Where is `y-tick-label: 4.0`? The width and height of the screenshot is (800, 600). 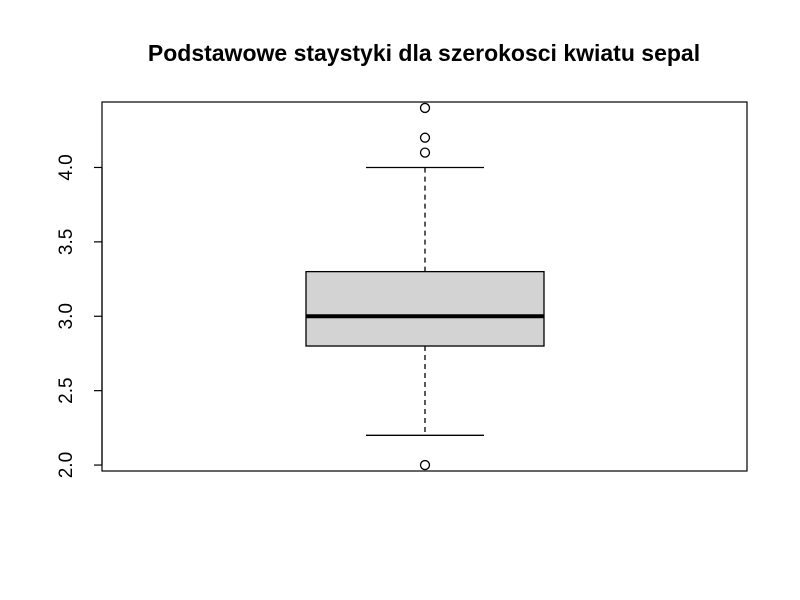
y-tick-label: 4.0 is located at coordinates (66, 167).